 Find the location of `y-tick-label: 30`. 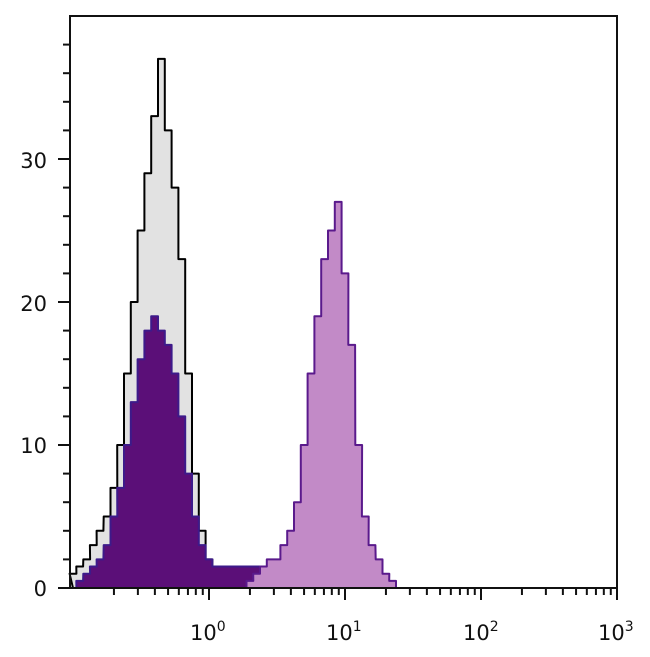

y-tick-label: 30 is located at coordinates (33, 161).